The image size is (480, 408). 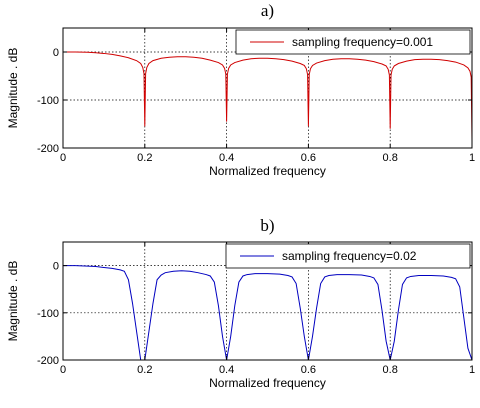 I want to click on legend-entry: sampling frequency=0.02, so click(x=349, y=256).